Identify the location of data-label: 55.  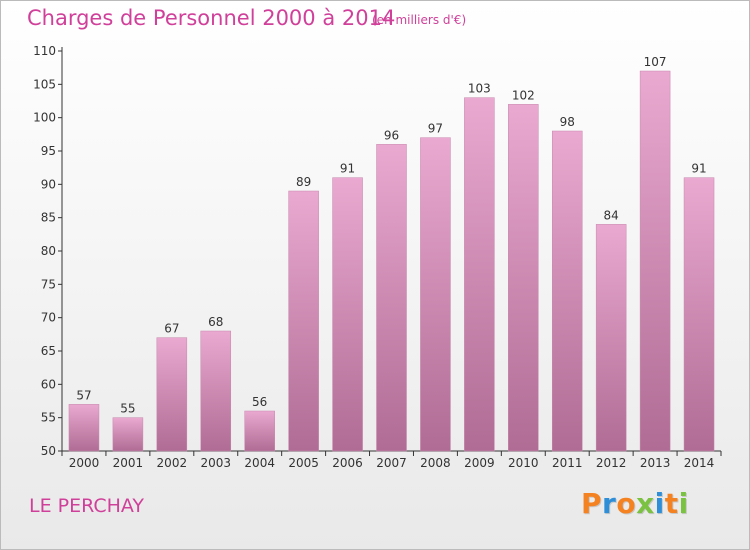
(127, 409).